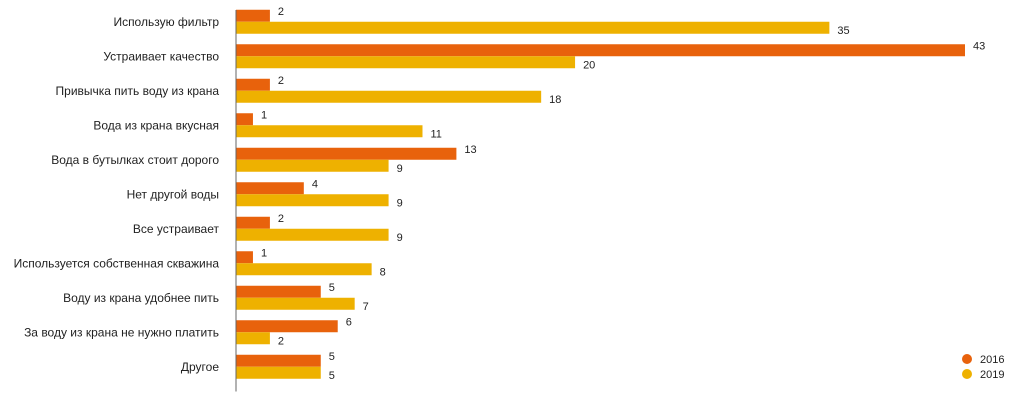  I want to click on category-label: Привычка пить воду из крана, so click(138, 91).